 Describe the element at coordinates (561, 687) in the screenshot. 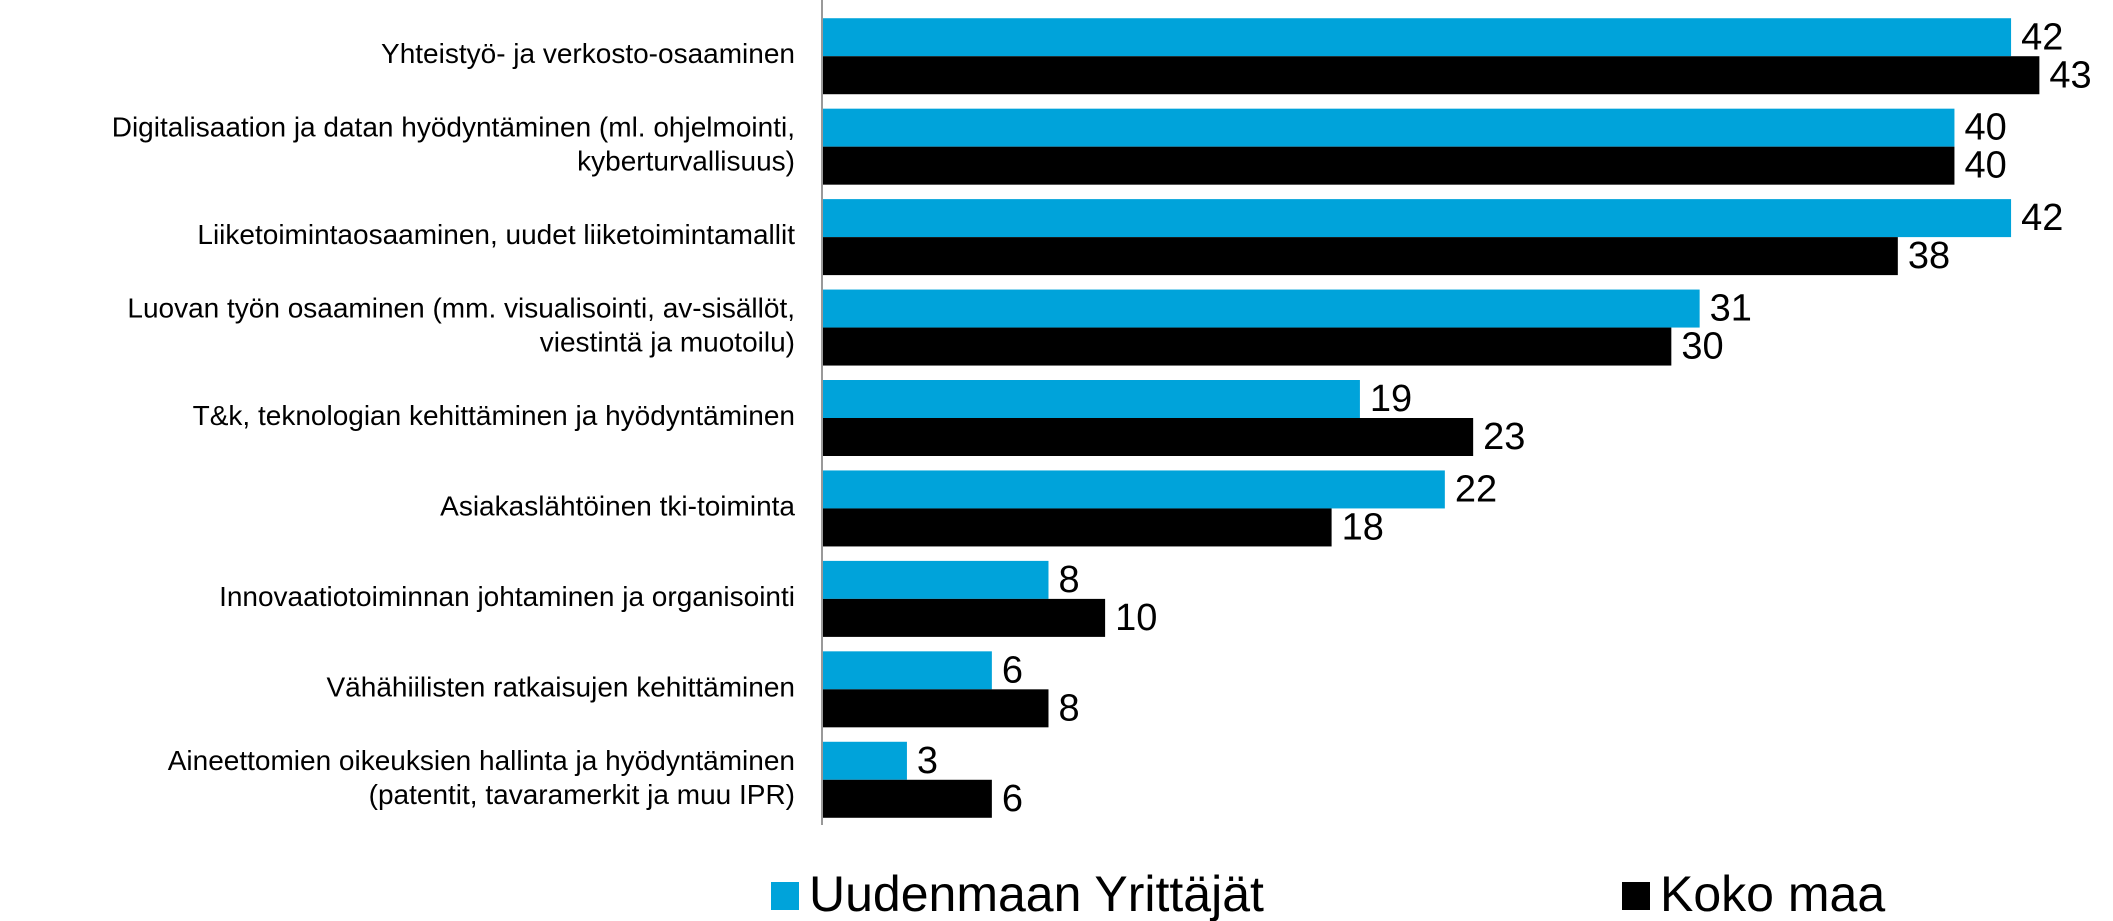

I see `category-label: Vähähiilisten ratkaisujen kehittäminen` at that location.